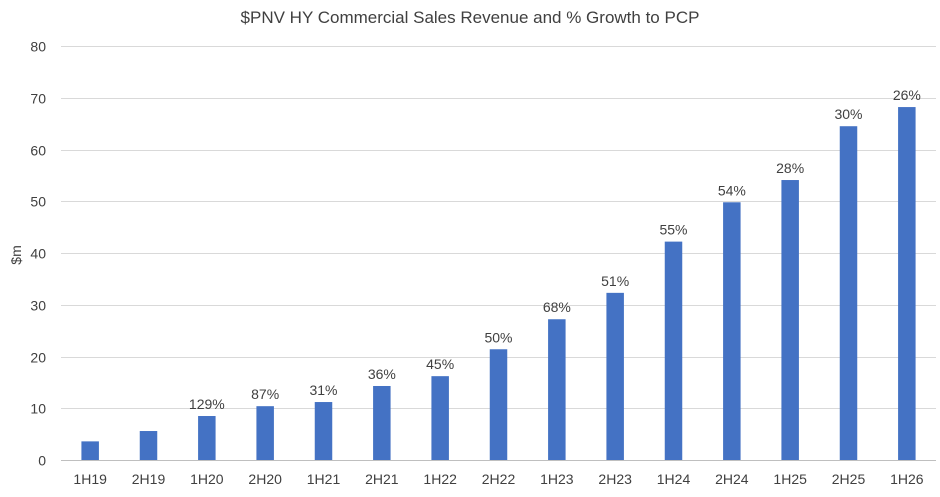 This screenshot has height=497, width=940. I want to click on x-tick-label: 1H22, so click(440, 479).